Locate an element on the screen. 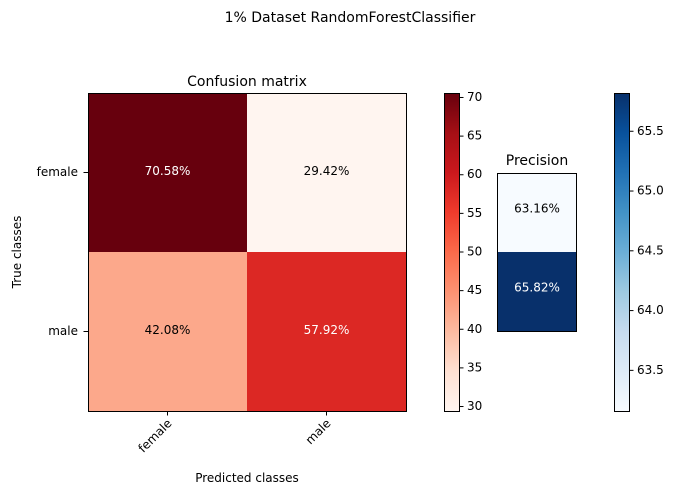  confusion-cell-label: 29.42% is located at coordinates (327, 171).